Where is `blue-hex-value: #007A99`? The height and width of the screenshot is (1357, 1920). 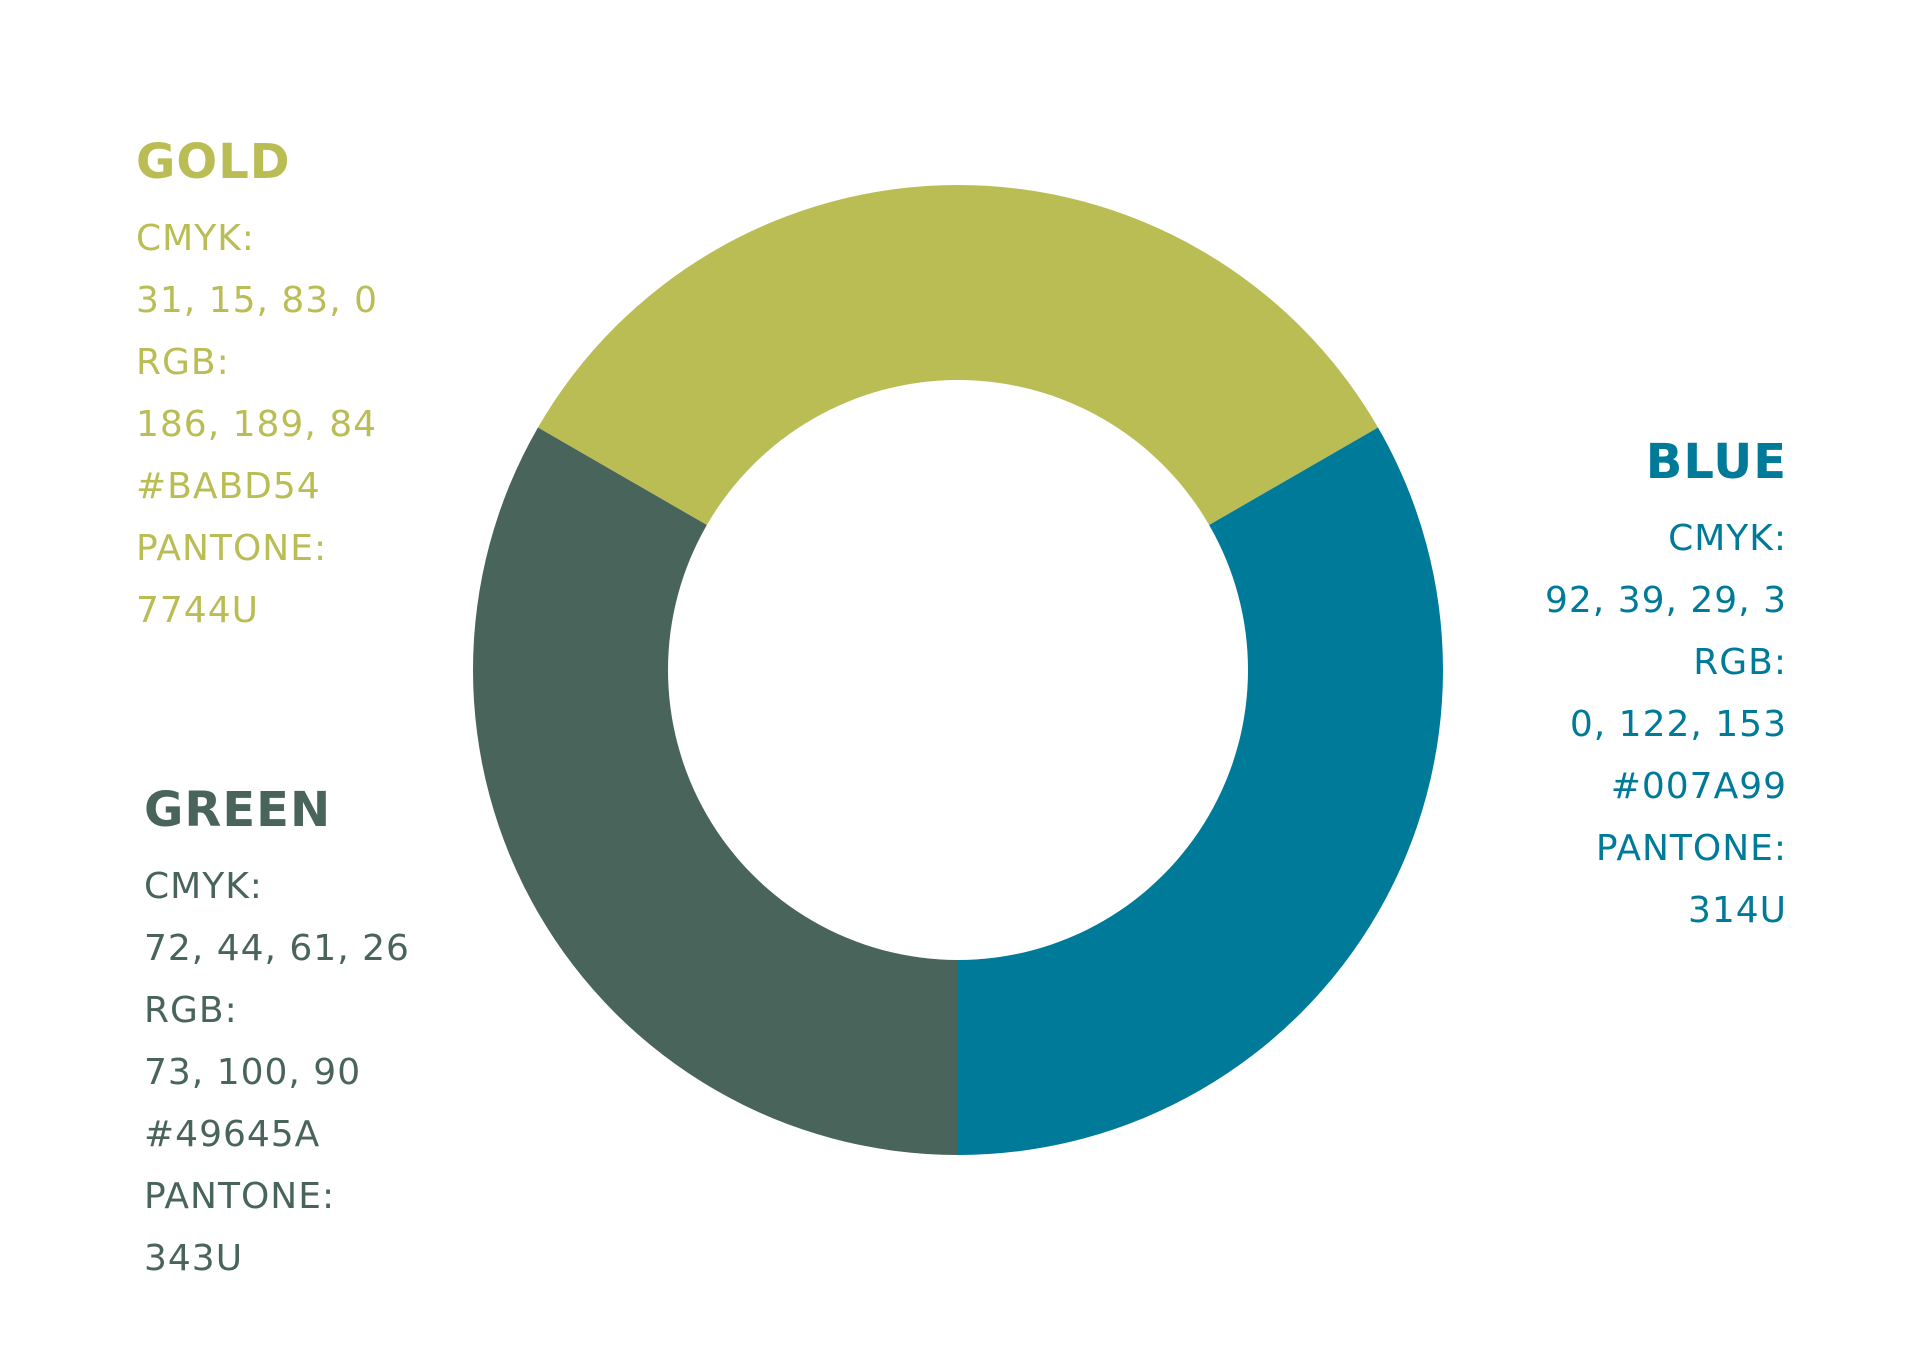 blue-hex-value: #007A99 is located at coordinates (1698, 786).